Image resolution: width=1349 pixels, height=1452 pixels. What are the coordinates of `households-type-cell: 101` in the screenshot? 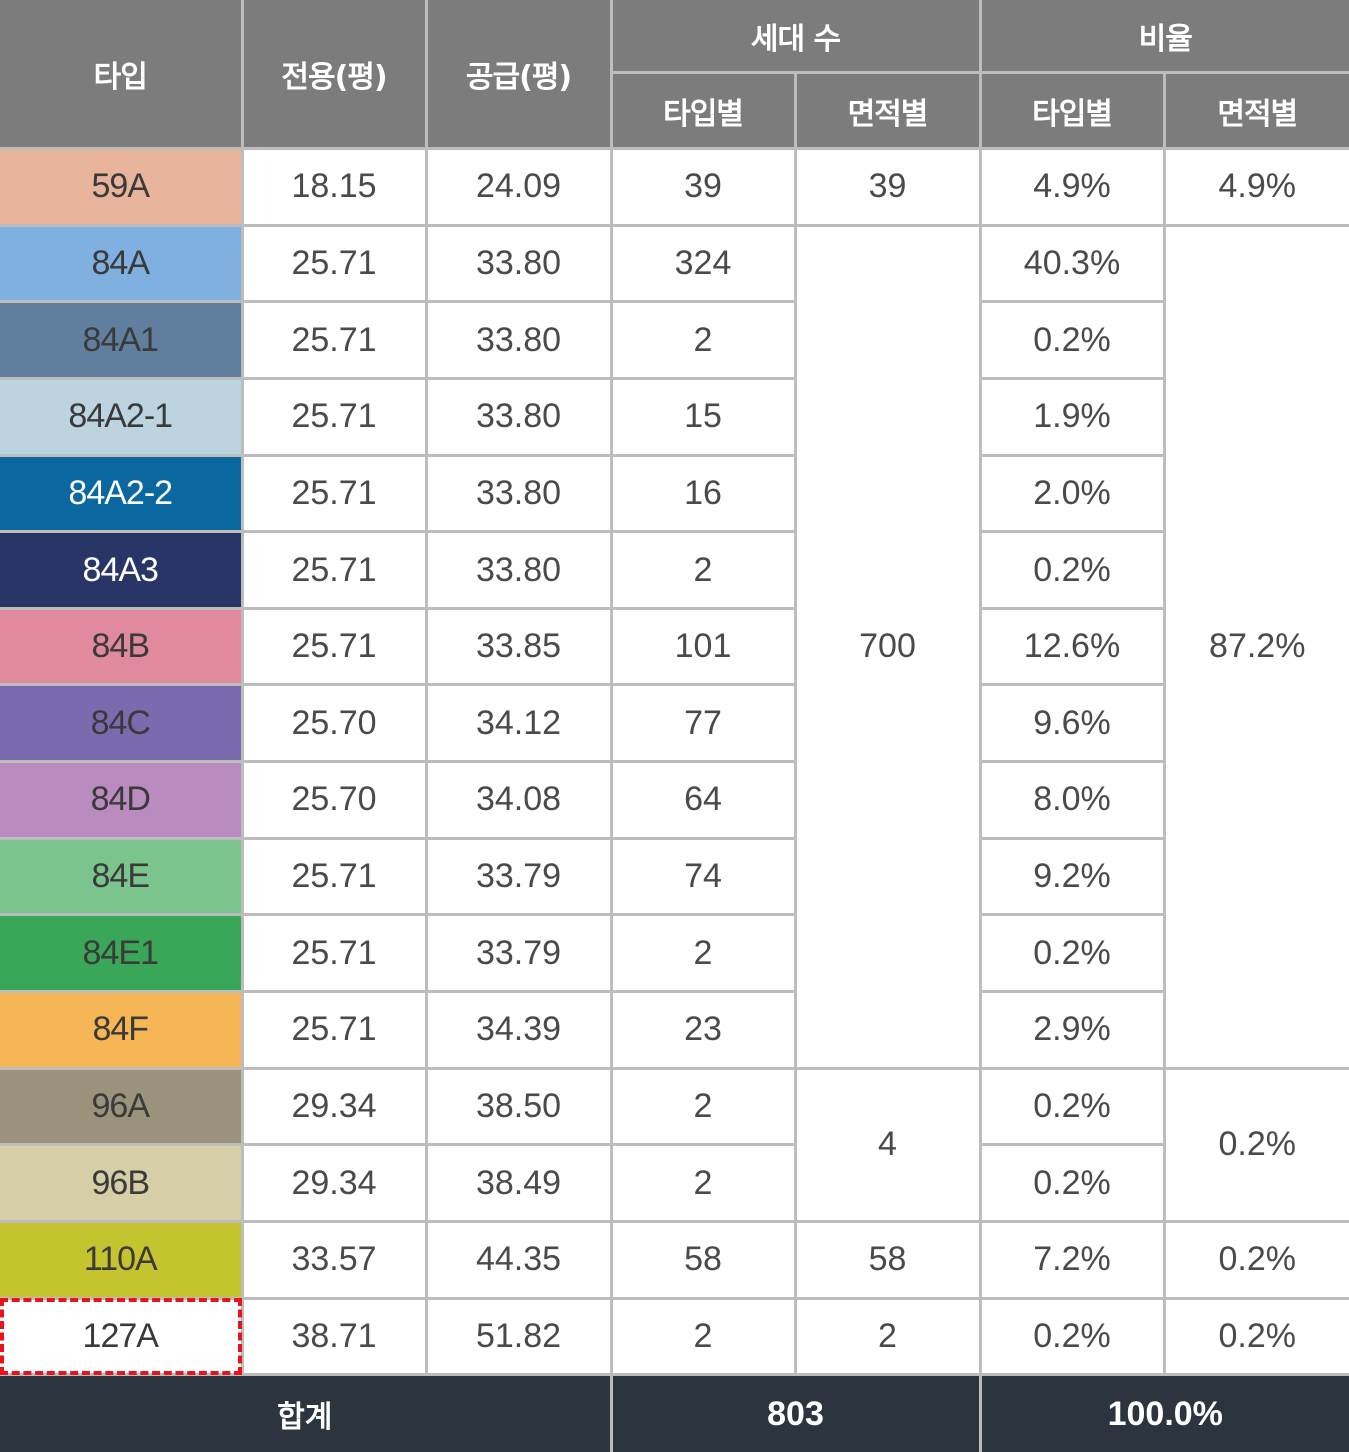 It's located at (703, 646).